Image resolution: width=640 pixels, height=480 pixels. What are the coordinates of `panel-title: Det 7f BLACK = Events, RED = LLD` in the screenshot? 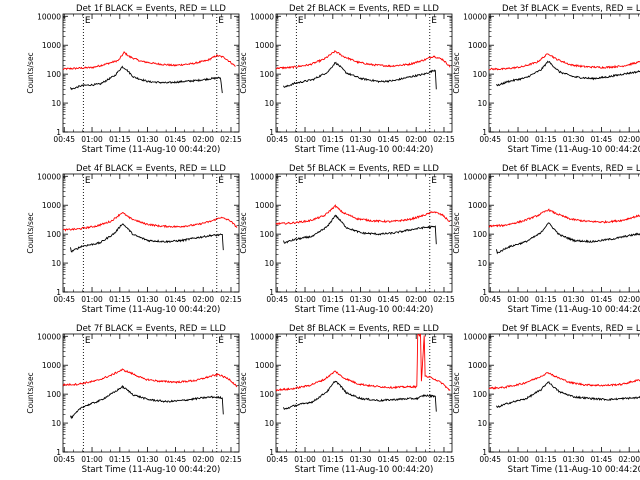 It's located at (151, 329).